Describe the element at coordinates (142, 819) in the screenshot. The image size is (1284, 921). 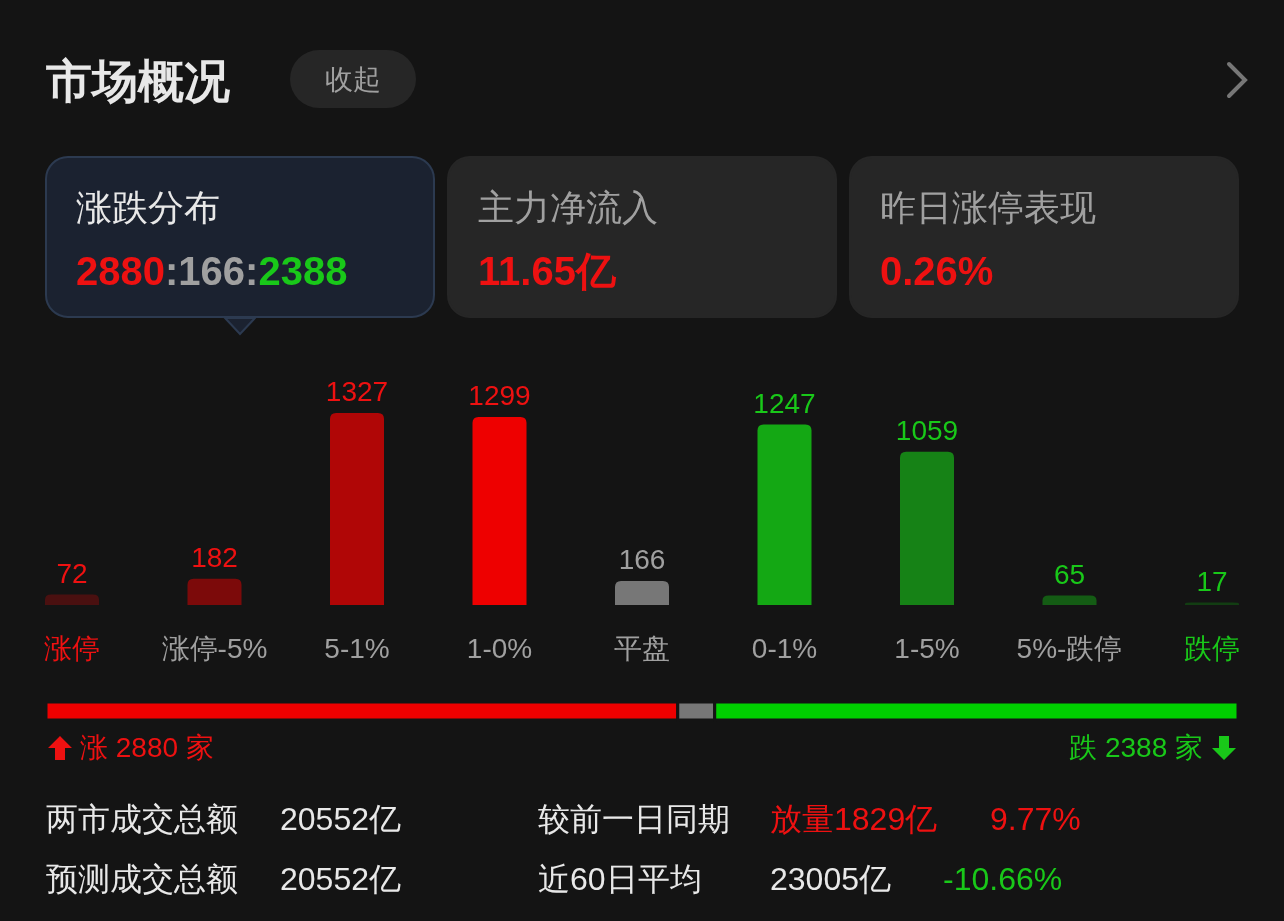
I see `text: 两市成交总额` at that location.